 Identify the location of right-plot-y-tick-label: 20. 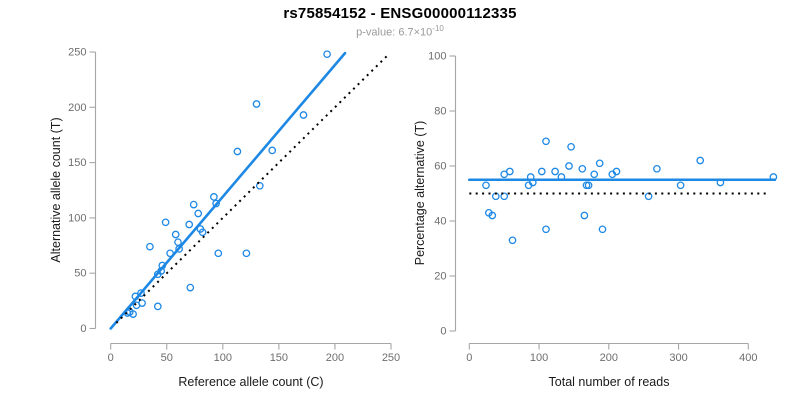
(440, 277).